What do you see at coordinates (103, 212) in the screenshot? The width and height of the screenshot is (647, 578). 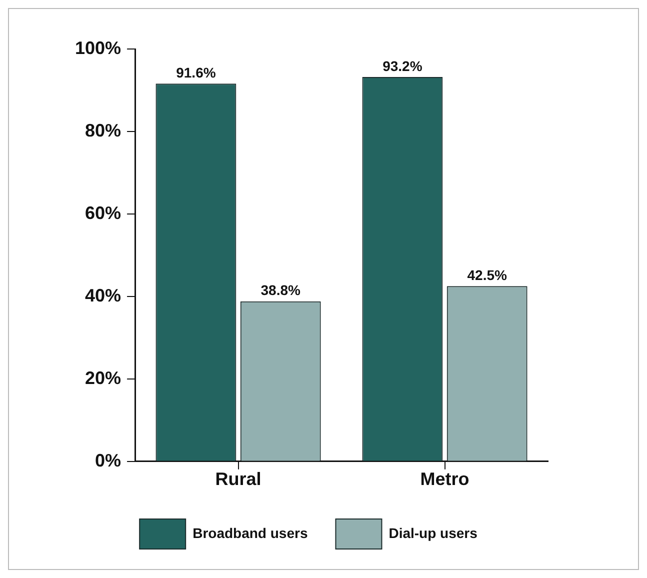 I see `y-tick-label: 60%` at bounding box center [103, 212].